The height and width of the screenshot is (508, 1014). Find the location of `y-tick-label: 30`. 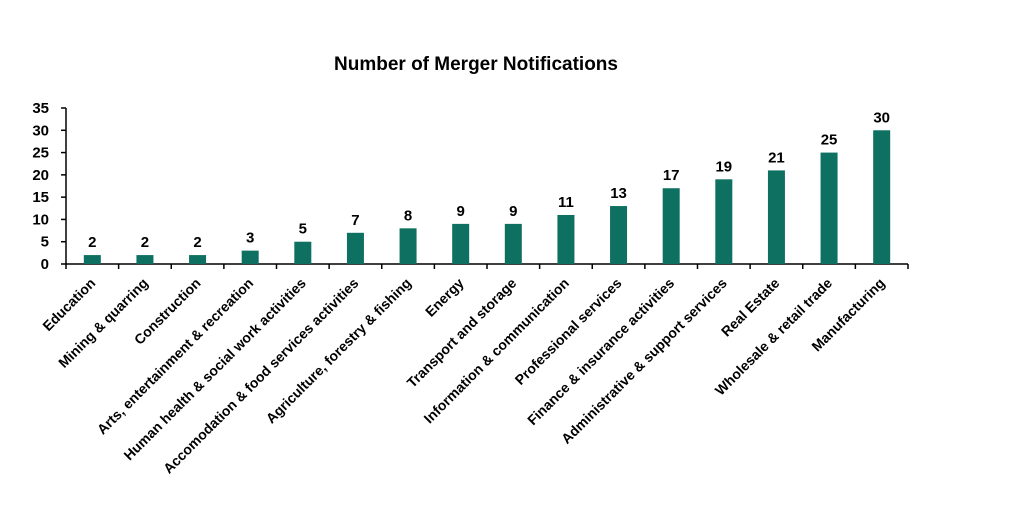

y-tick-label: 30 is located at coordinates (40, 130).